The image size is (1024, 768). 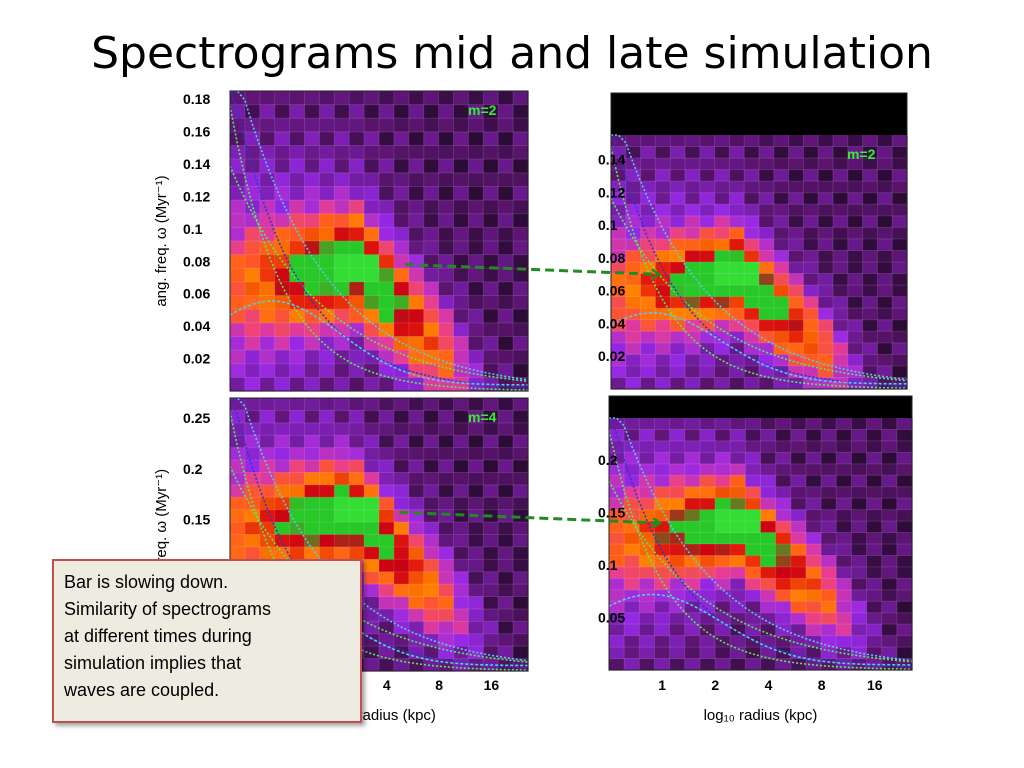 What do you see at coordinates (196, 418) in the screenshot?
I see `y-tick-label: 0.25` at bounding box center [196, 418].